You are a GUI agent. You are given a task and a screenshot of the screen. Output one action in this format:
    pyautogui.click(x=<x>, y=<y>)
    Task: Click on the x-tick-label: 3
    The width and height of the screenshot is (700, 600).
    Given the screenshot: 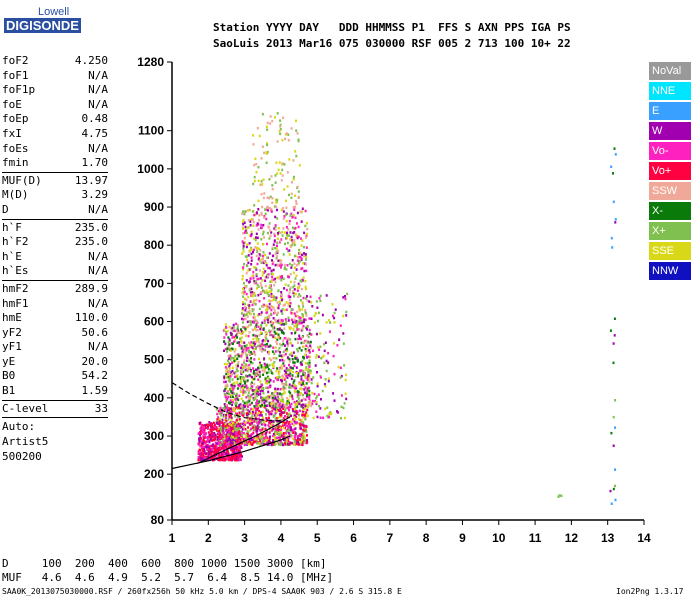 What is the action you would take?
    pyautogui.click(x=244, y=538)
    